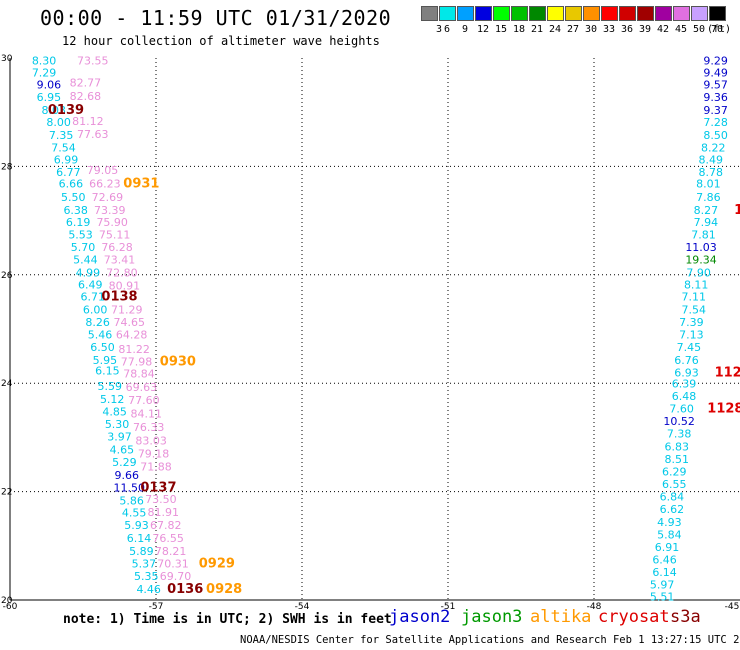  Describe the element at coordinates (681, 409) in the screenshot. I see `wave-height-value: 7.60` at that location.